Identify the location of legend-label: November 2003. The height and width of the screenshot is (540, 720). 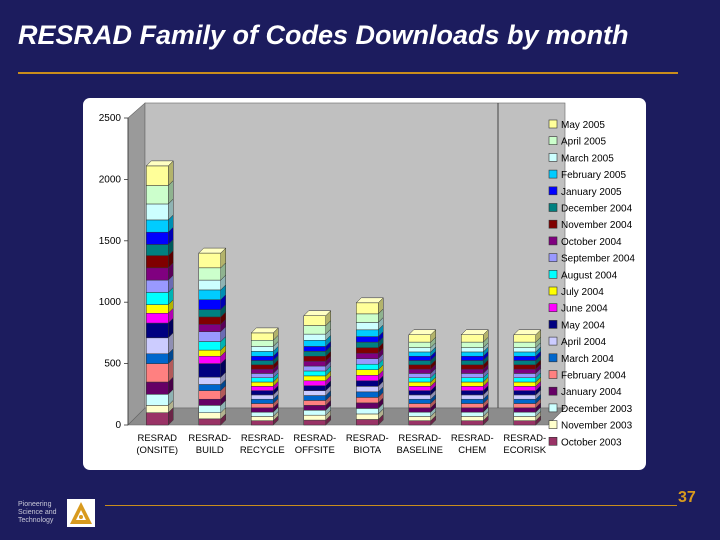
(597, 426).